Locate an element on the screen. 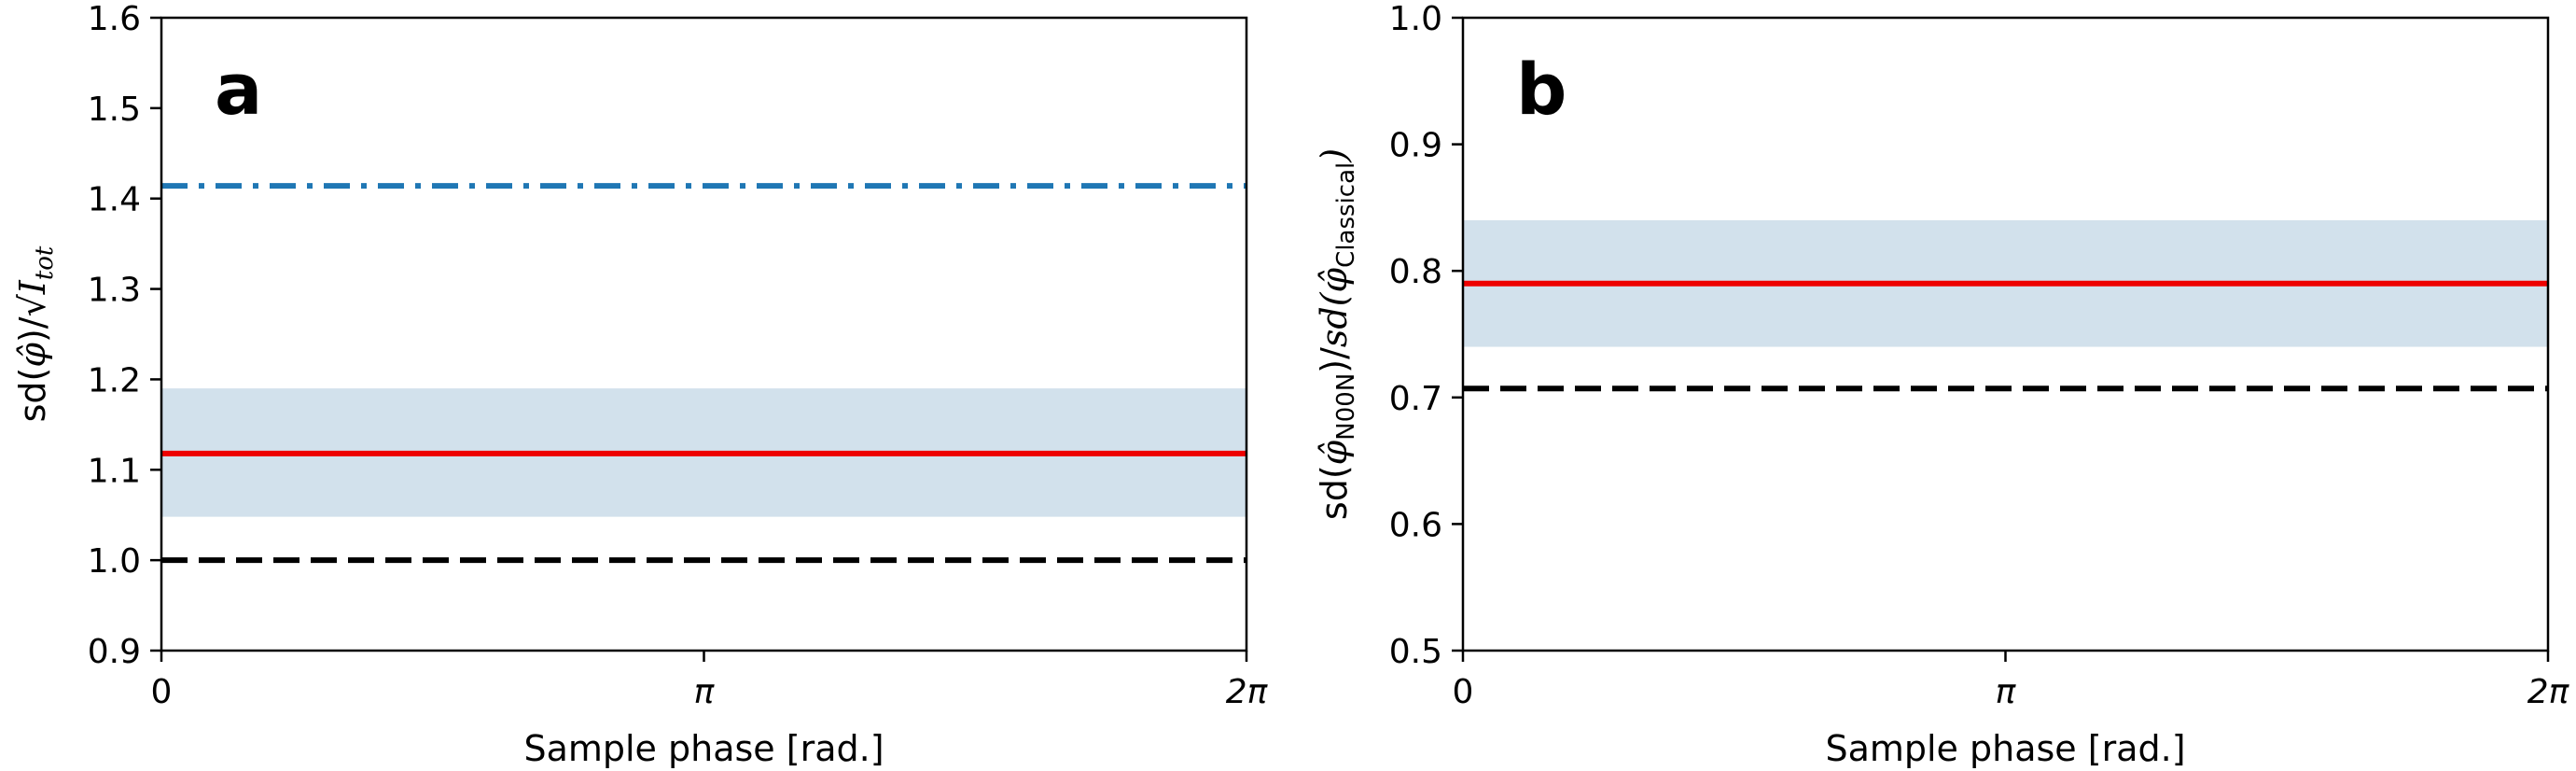 This screenshot has height=771, width=2576. ylabel-a-mid: )/√ is located at coordinates (32, 318).